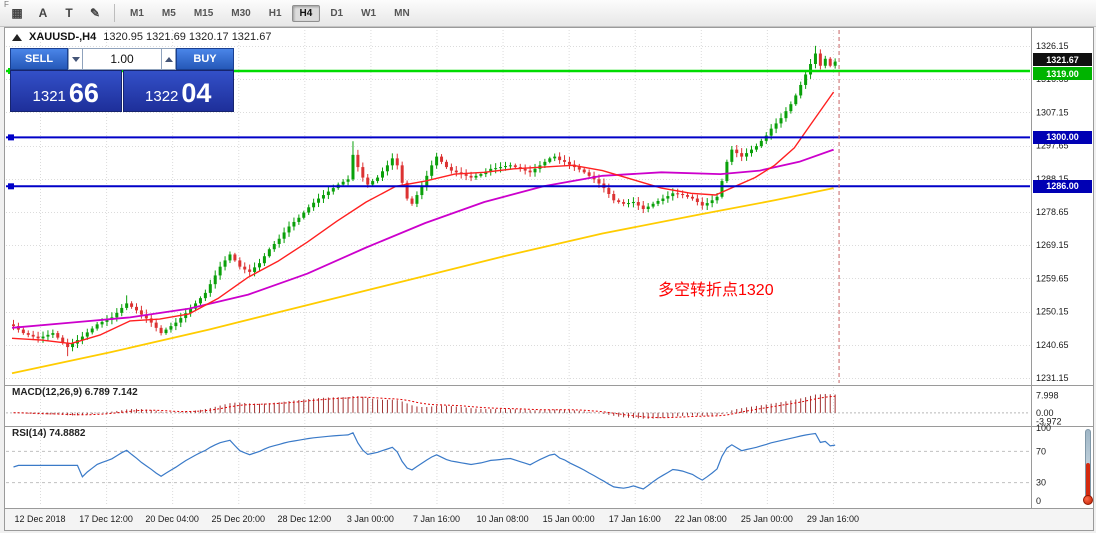 This screenshot has height=533, width=1096. Describe the element at coordinates (767, 519) in the screenshot. I see `svg-text: 25 Jan 00:00` at that location.